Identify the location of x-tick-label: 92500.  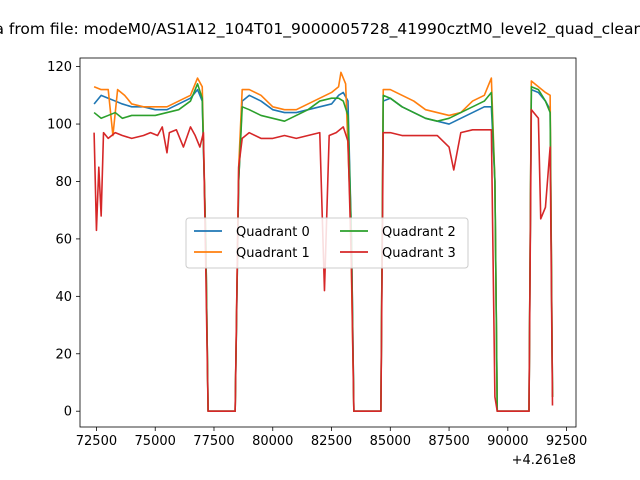
(566, 441).